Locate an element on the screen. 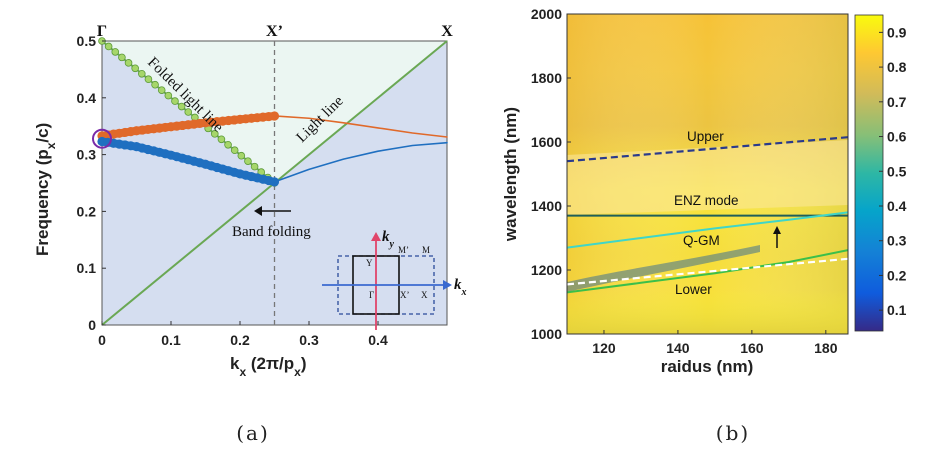  y-tick-label: 0.4 is located at coordinates (87, 98).